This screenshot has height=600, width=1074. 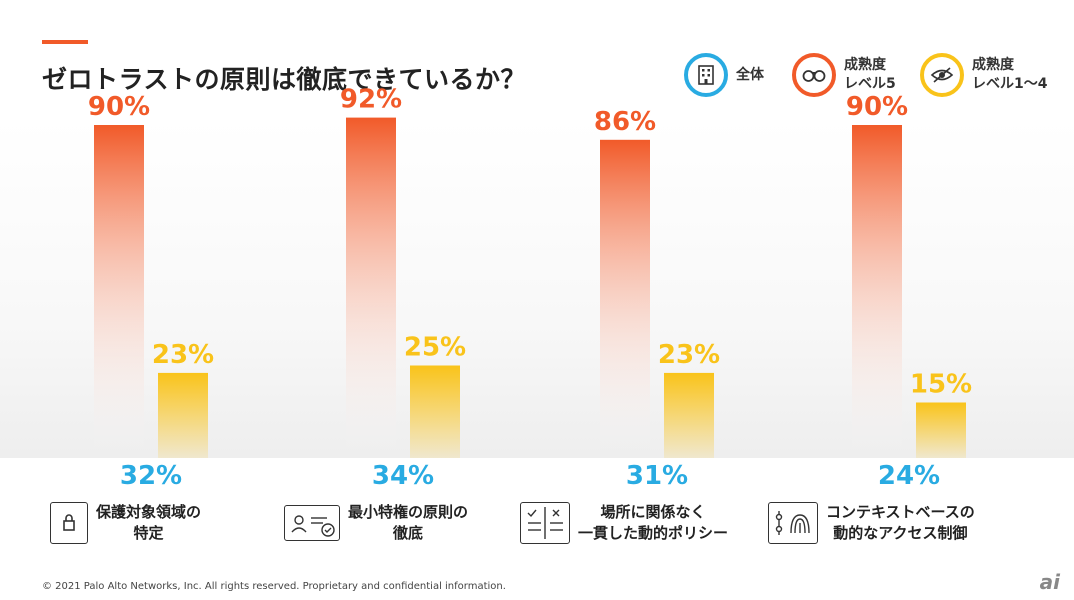 What do you see at coordinates (65, 42) in the screenshot?
I see `title-accent-bar` at bounding box center [65, 42].